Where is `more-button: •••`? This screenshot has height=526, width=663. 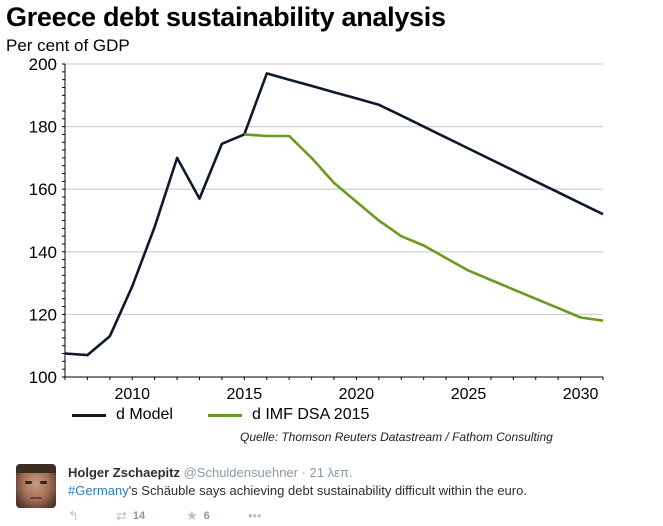 more-button: ••• is located at coordinates (258, 515).